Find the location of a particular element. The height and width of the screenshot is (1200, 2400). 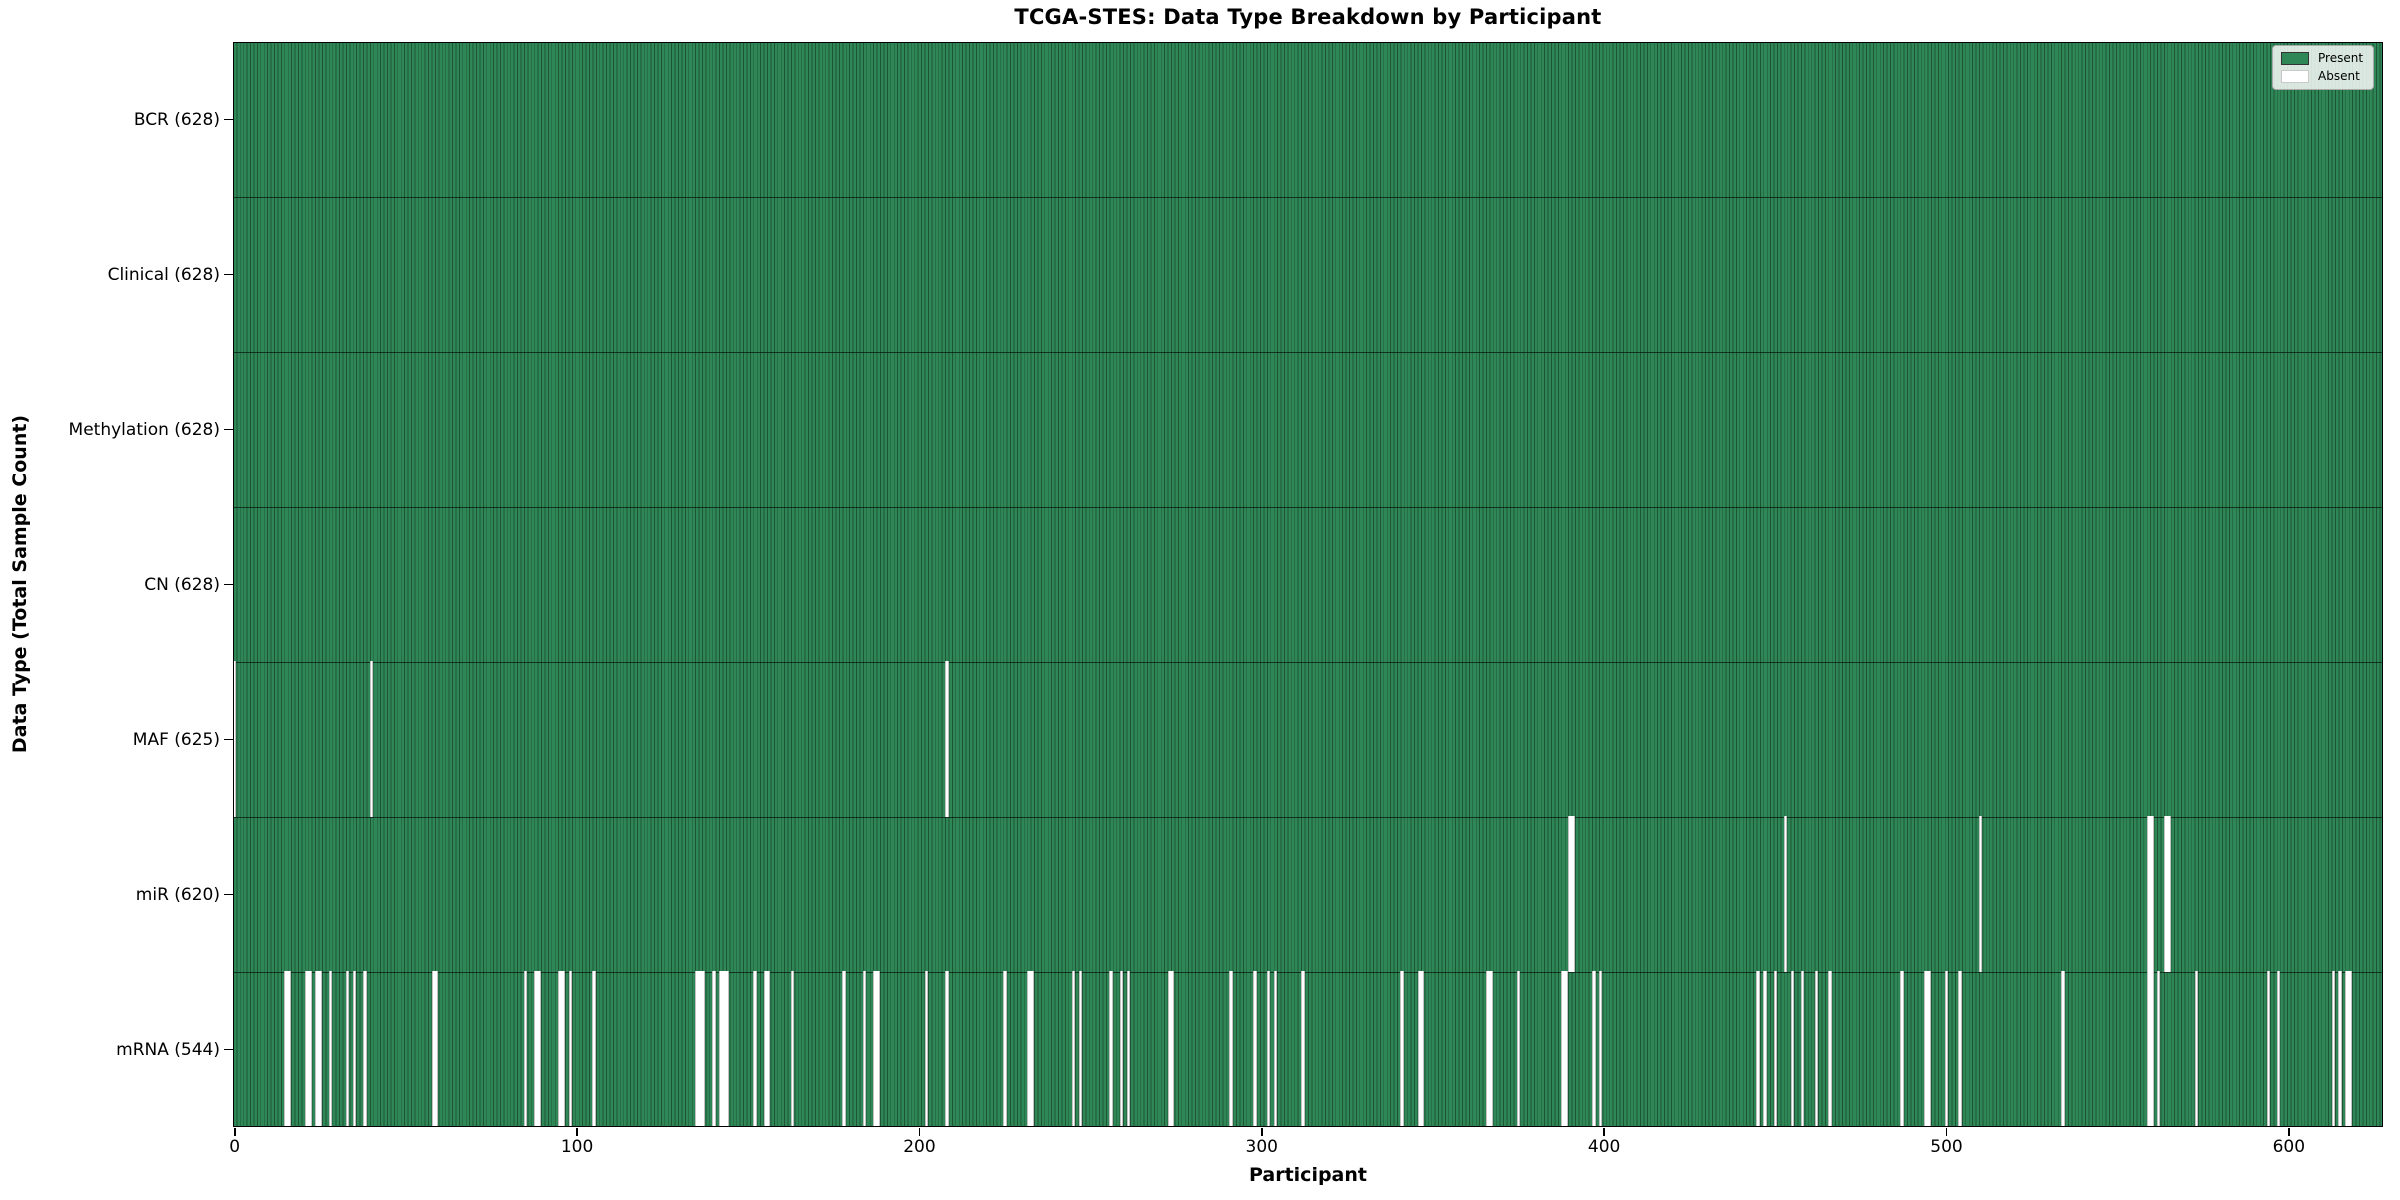

y-tick-label: miR (620) is located at coordinates (177, 894).